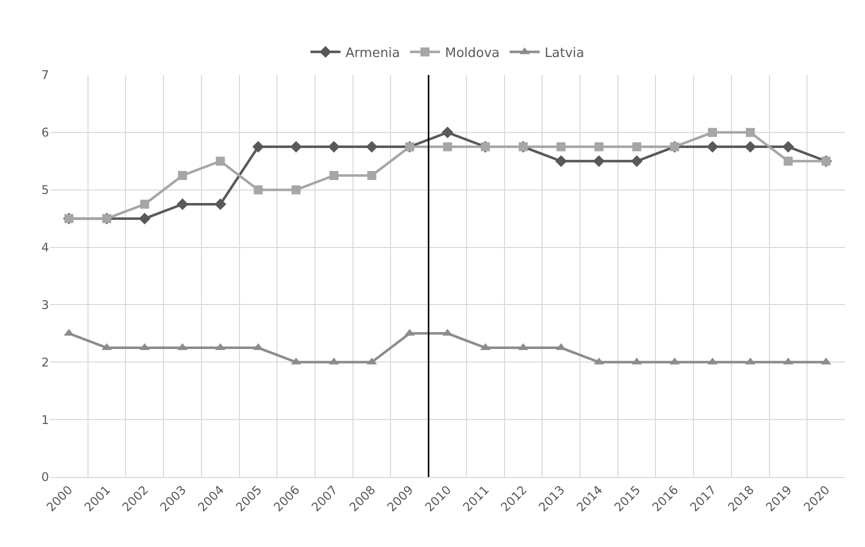 Image resolution: width=865 pixels, height=547 pixels. Describe the element at coordinates (45, 305) in the screenshot. I see `y-tick-label: 3` at that location.